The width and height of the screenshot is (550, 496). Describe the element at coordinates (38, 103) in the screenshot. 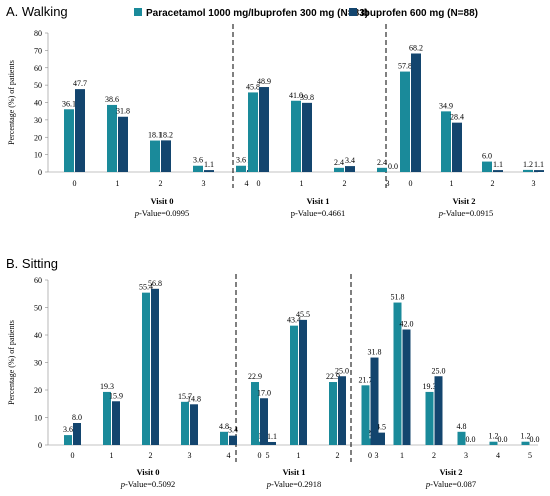

I see `y-tick-label: 40` at that location.